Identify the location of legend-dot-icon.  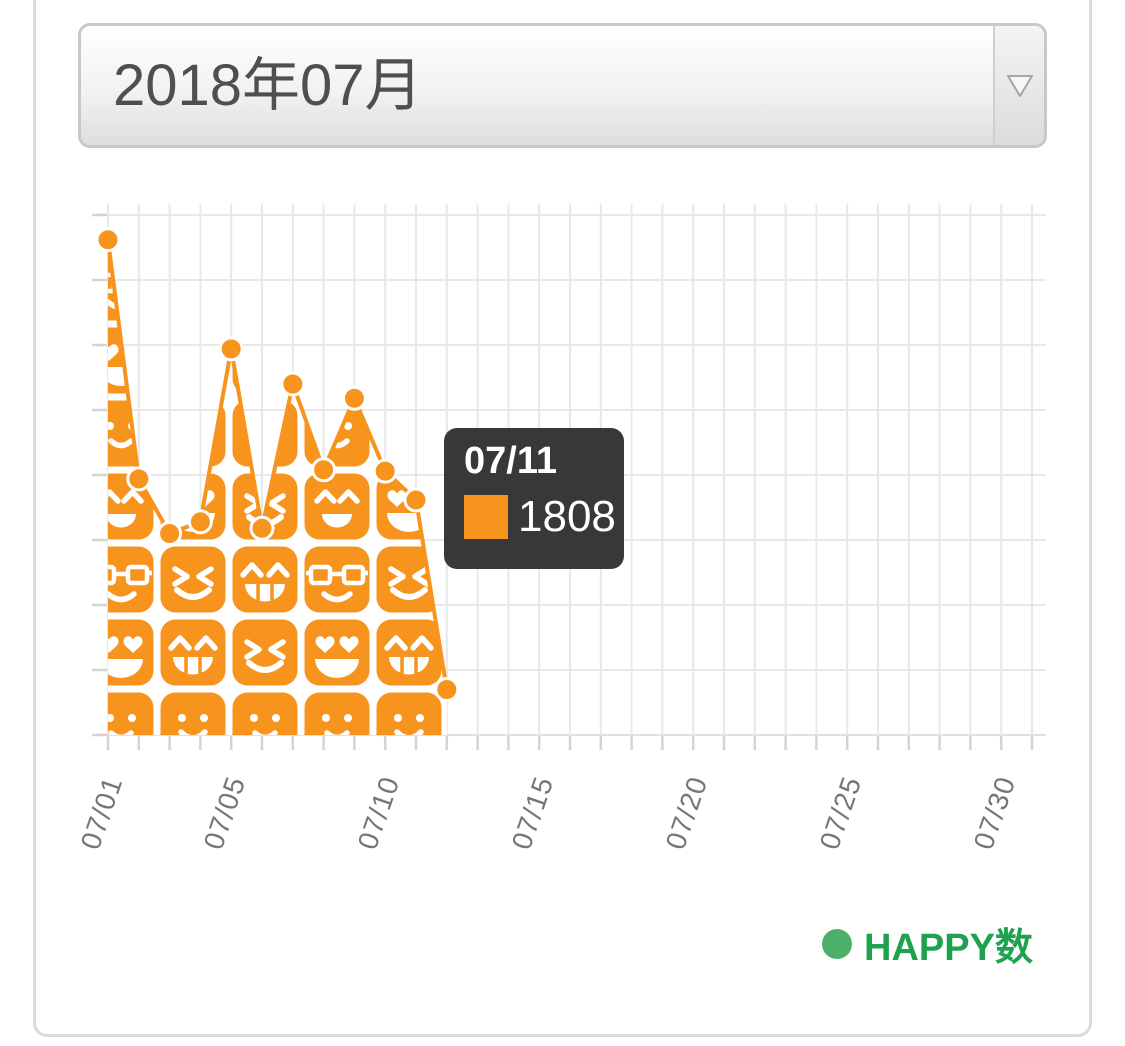
(837, 943).